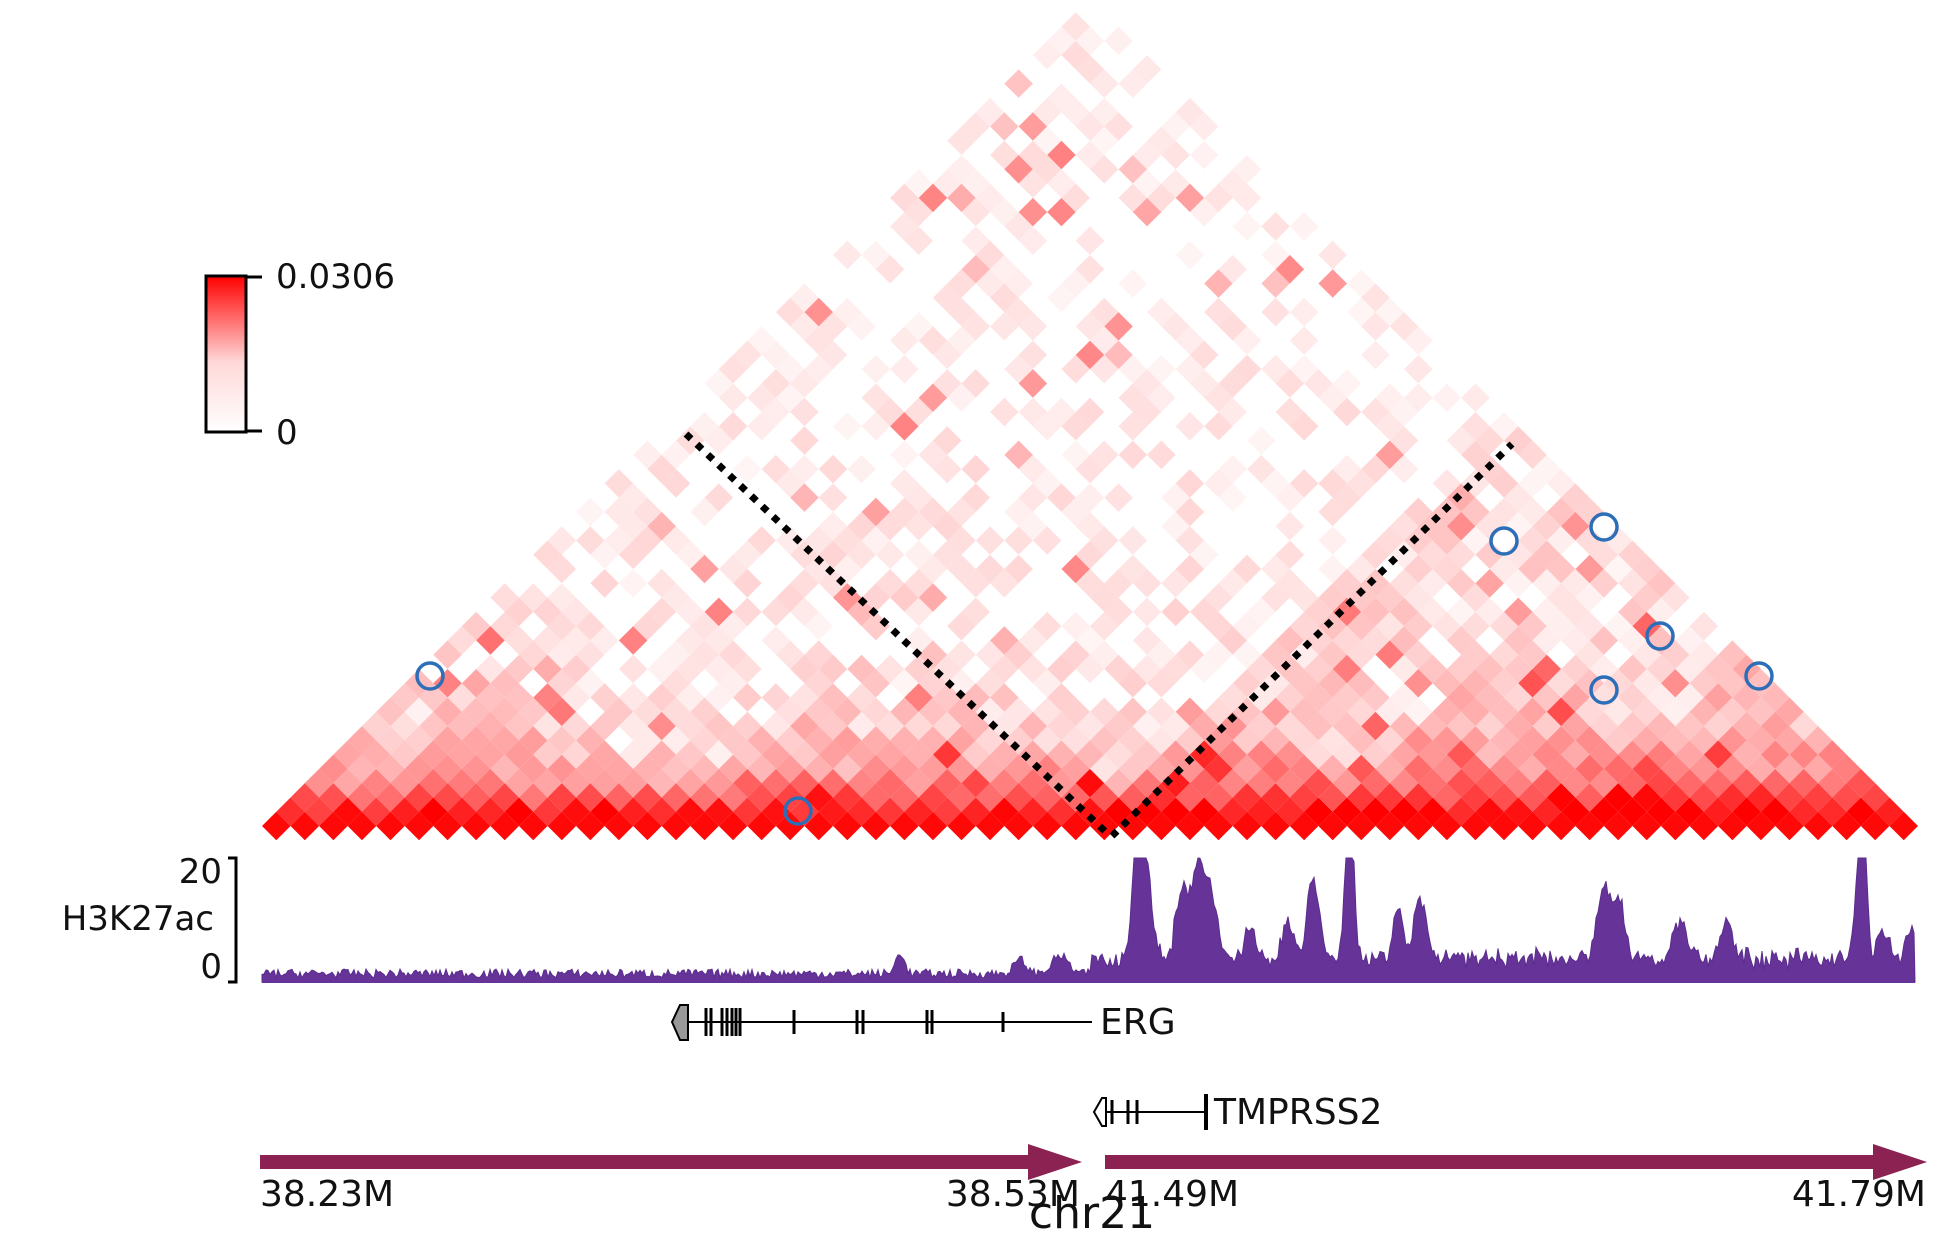  Describe the element at coordinates (1026, 1067) in the screenshot. I see `gene-track: ERG TMPRSS2` at that location.